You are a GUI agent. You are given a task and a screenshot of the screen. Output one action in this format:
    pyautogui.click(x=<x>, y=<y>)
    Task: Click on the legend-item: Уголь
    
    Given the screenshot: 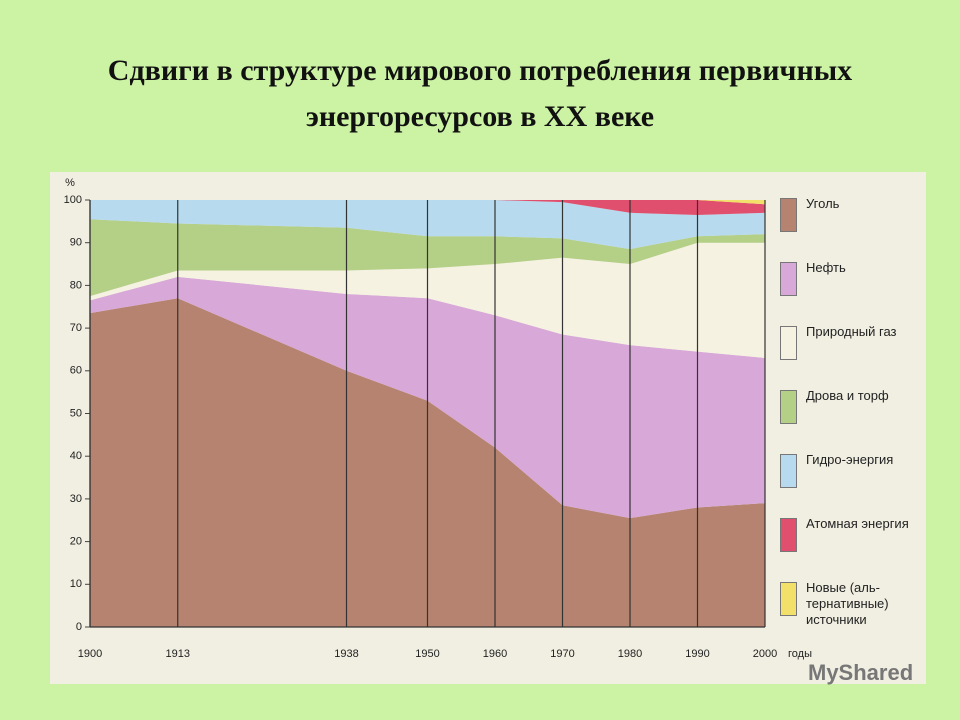 What is the action you would take?
    pyautogui.click(x=852, y=221)
    